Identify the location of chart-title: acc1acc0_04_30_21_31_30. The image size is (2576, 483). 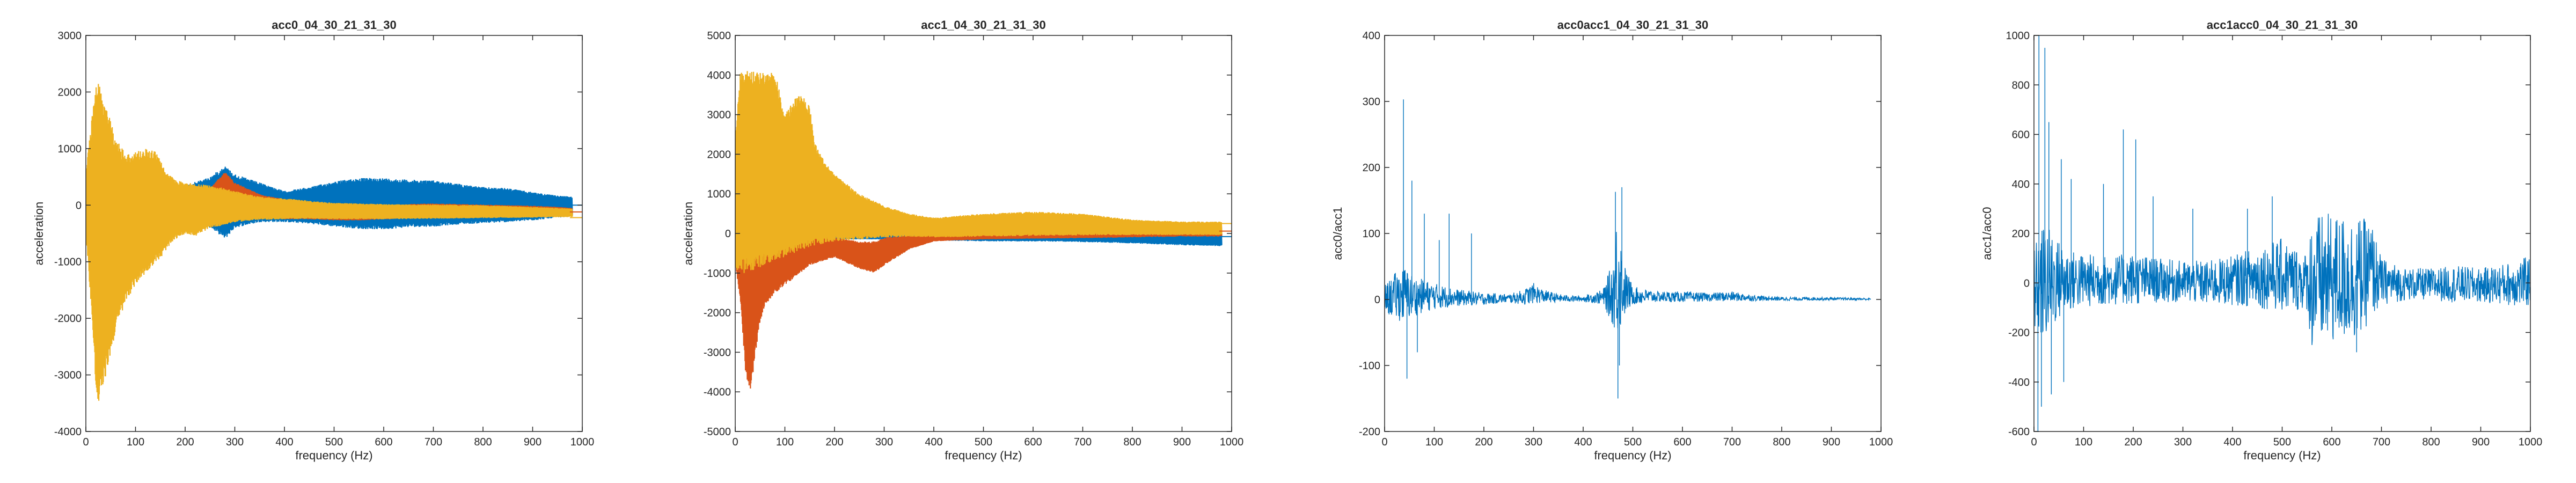
(2282, 25).